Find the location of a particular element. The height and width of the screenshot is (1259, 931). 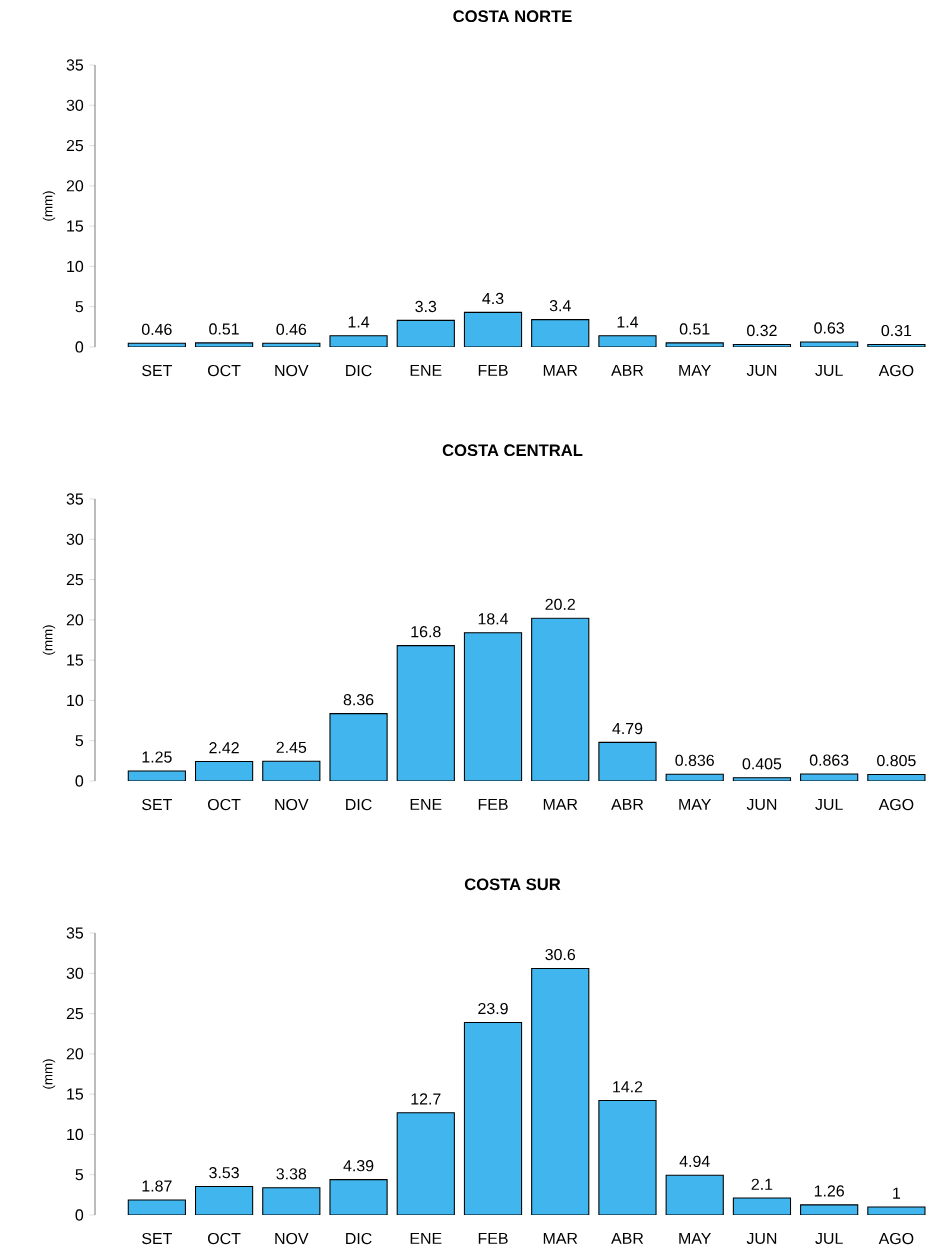

data-label: 14.2 is located at coordinates (628, 1087).